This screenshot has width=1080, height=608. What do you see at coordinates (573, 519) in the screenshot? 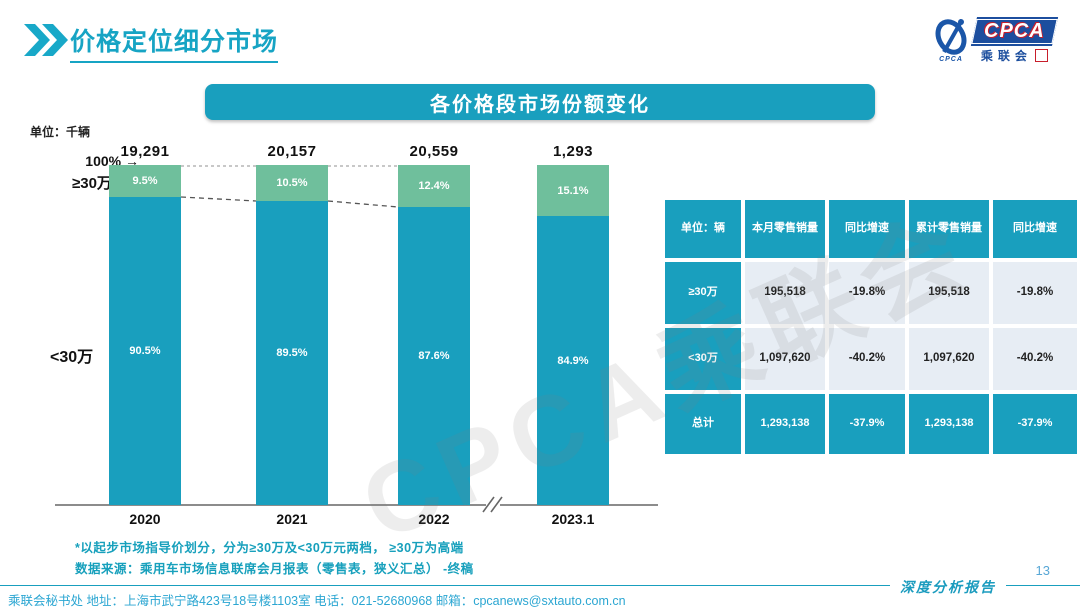
I see `x-tick-2023-1: 2023.1` at bounding box center [573, 519].